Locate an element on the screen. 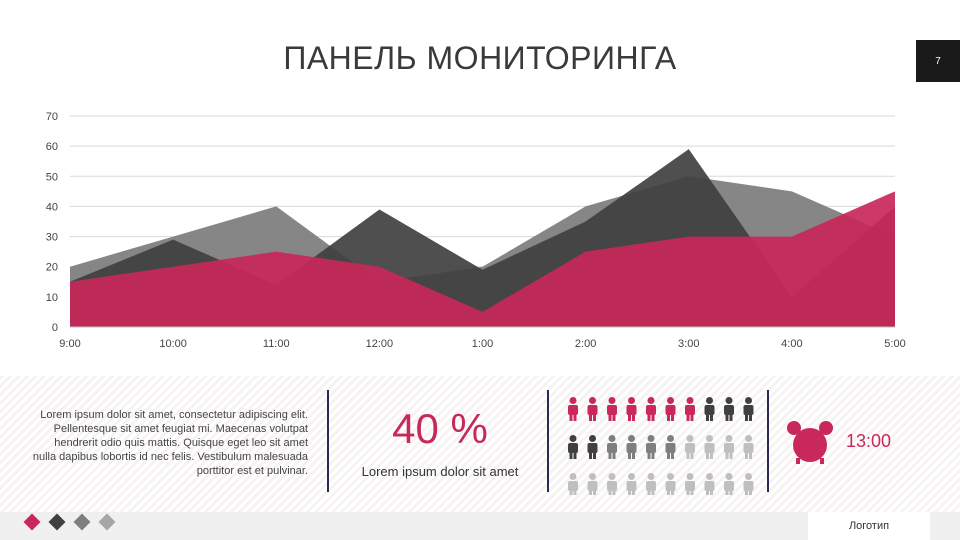 Image resolution: width=960 pixels, height=540 pixels. x-tick-label: 1:00 is located at coordinates (482, 344).